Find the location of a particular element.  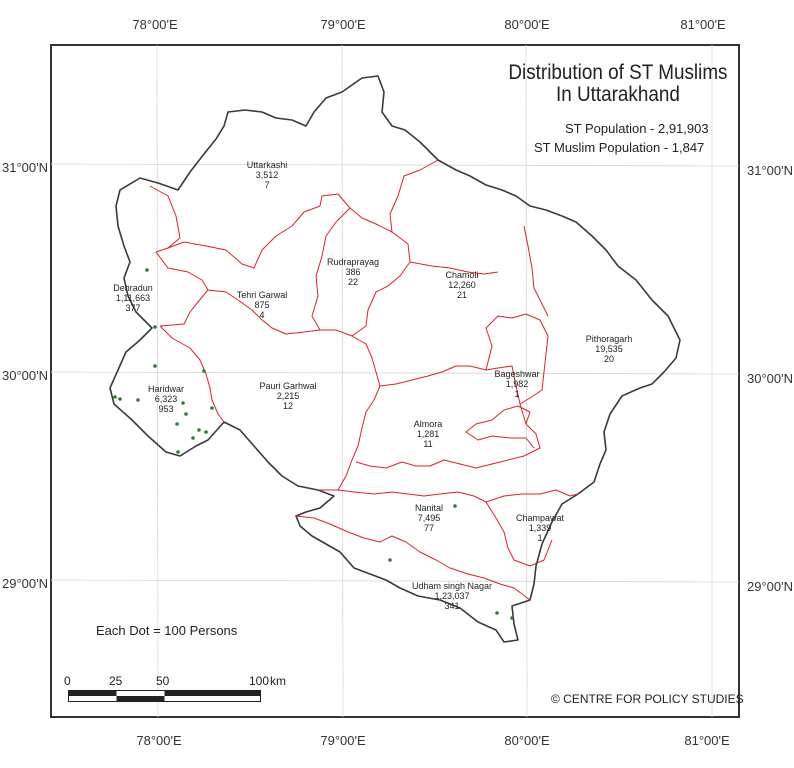

district-label-pithoragarh: Pithoragarh 19,535 20 is located at coordinates (609, 349).